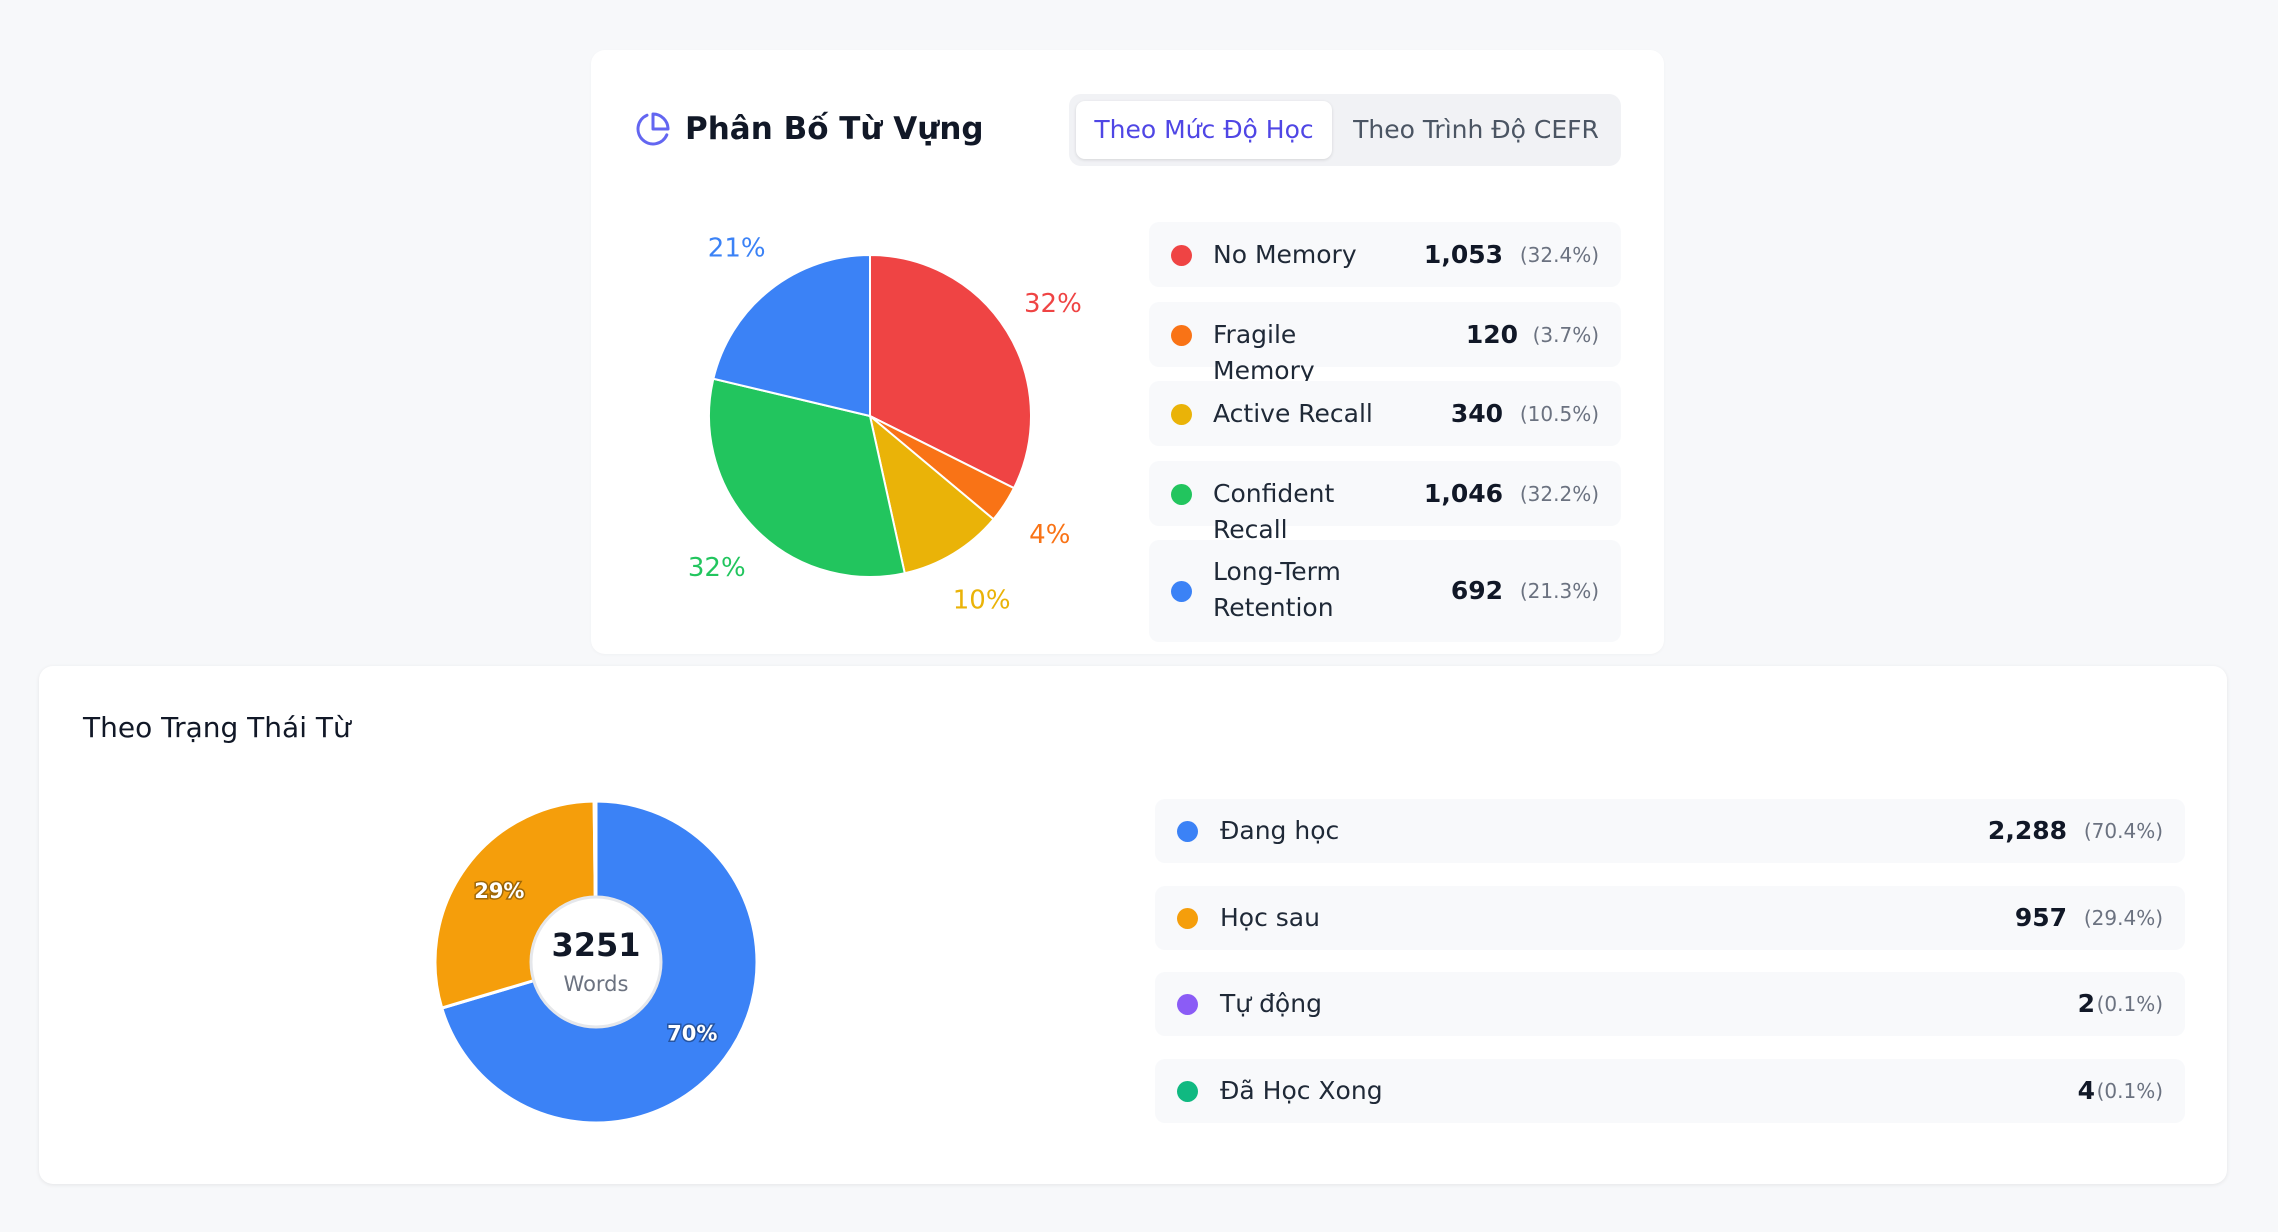 This screenshot has width=2278, height=1232. I want to click on donut-label-hoc-sau: 29%, so click(499, 891).